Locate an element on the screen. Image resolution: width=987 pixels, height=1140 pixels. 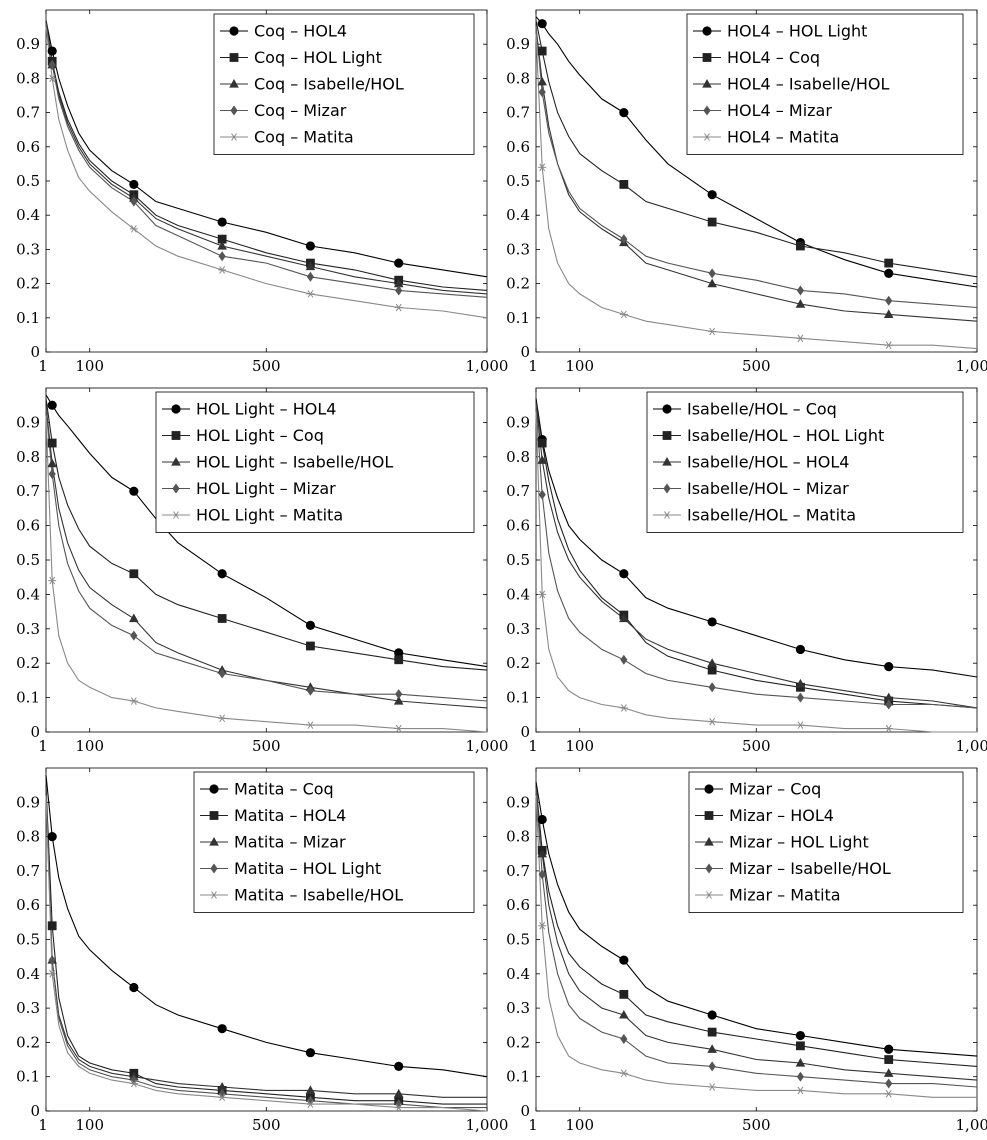
legend-label: Matita – Coq is located at coordinates (284, 789).